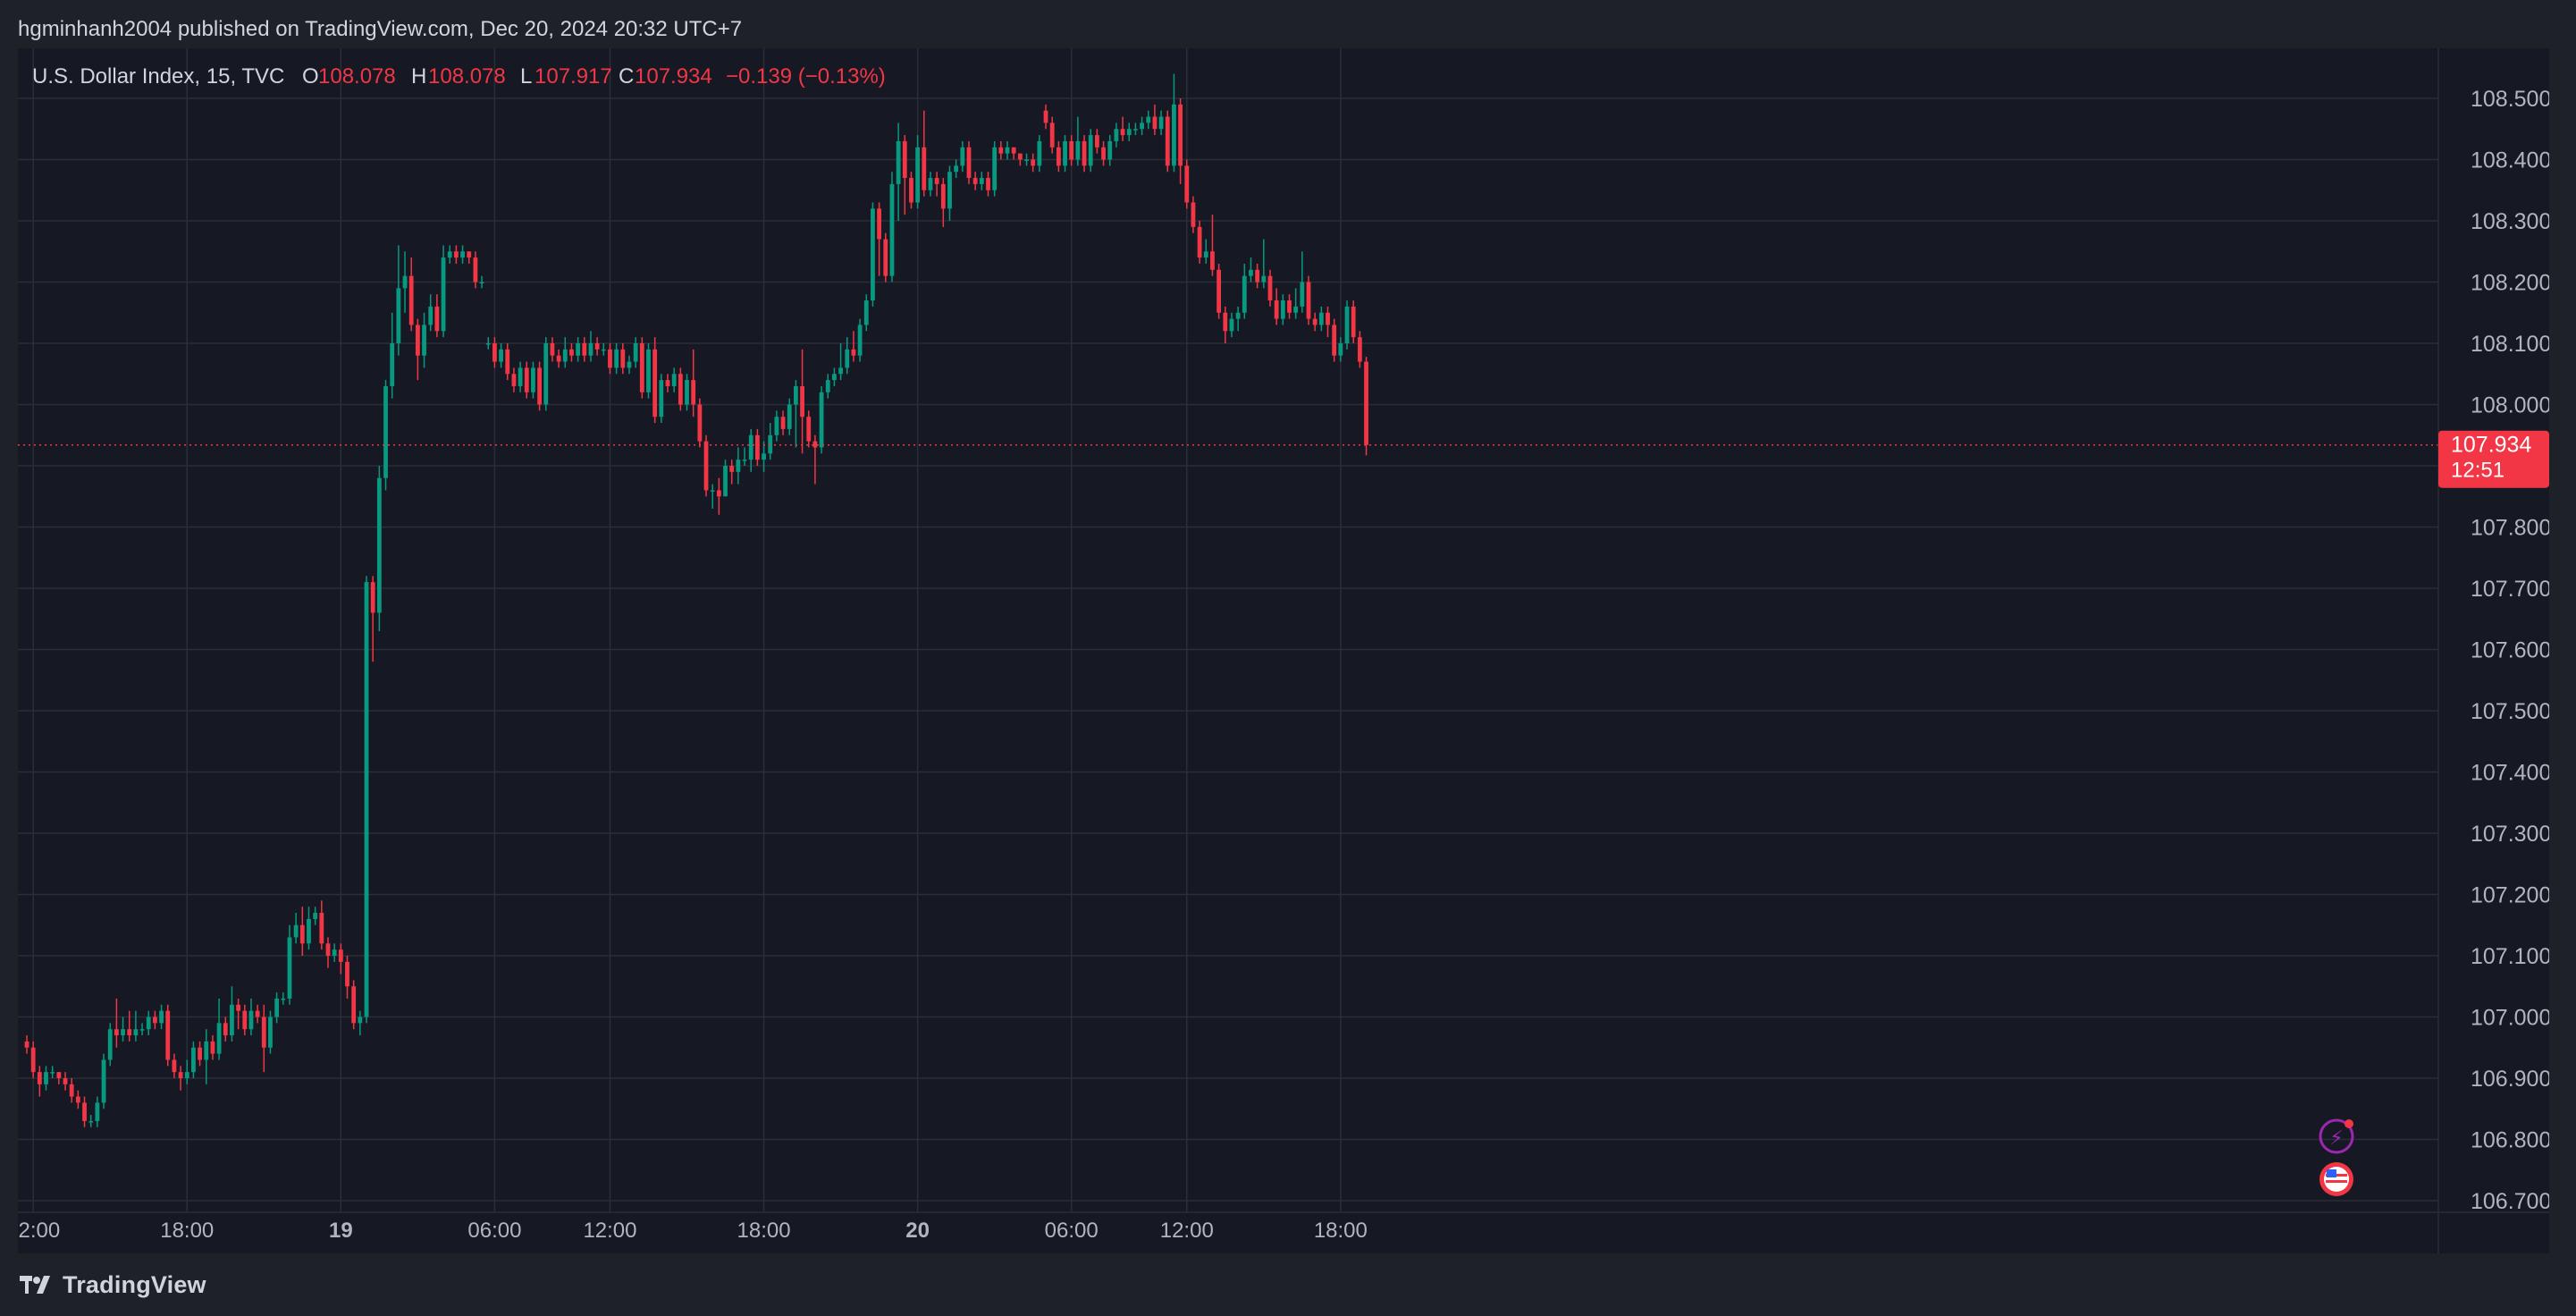 This screenshot has width=2576, height=1316. I want to click on time-tick-label: 18:00, so click(764, 1231).